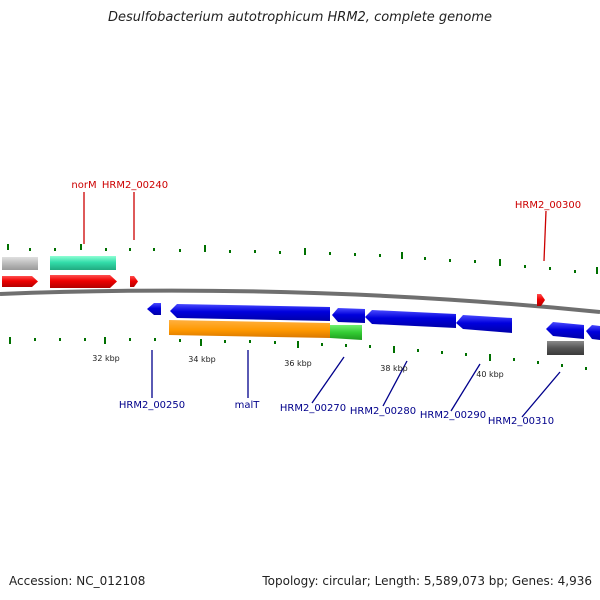 This screenshot has height=600, width=600. I want to click on scale-40kbp: 40 kbp, so click(490, 374).